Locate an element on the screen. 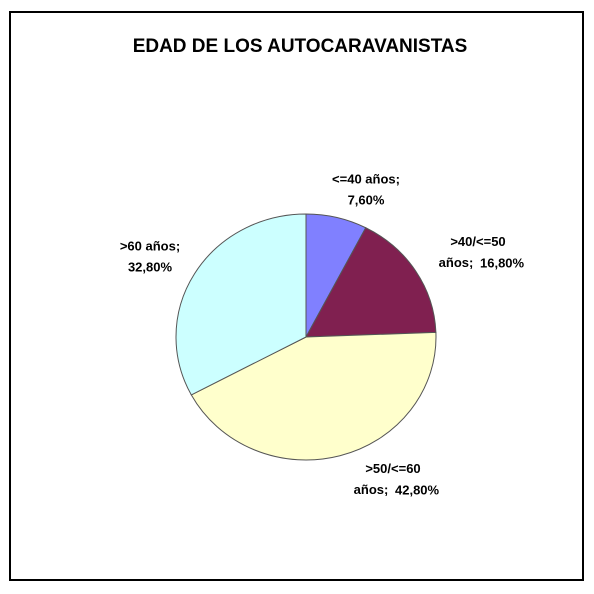 The width and height of the screenshot is (594, 594). label-line: >40/<=50 is located at coordinates (477, 241).